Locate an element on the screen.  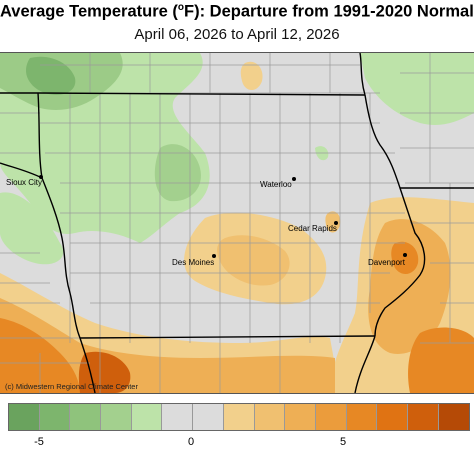
mississippi-south is located at coordinates (365, 364).